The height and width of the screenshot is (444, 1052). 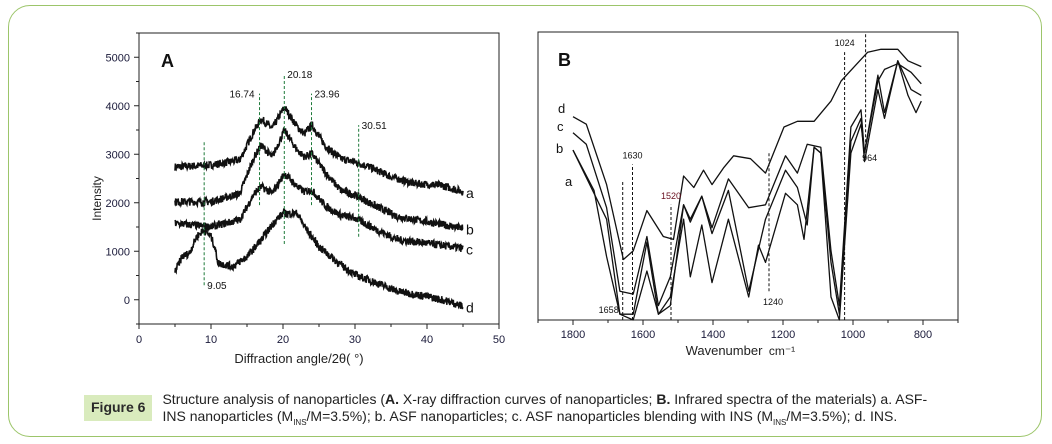 I want to click on band-label: 1658, so click(x=609, y=310).